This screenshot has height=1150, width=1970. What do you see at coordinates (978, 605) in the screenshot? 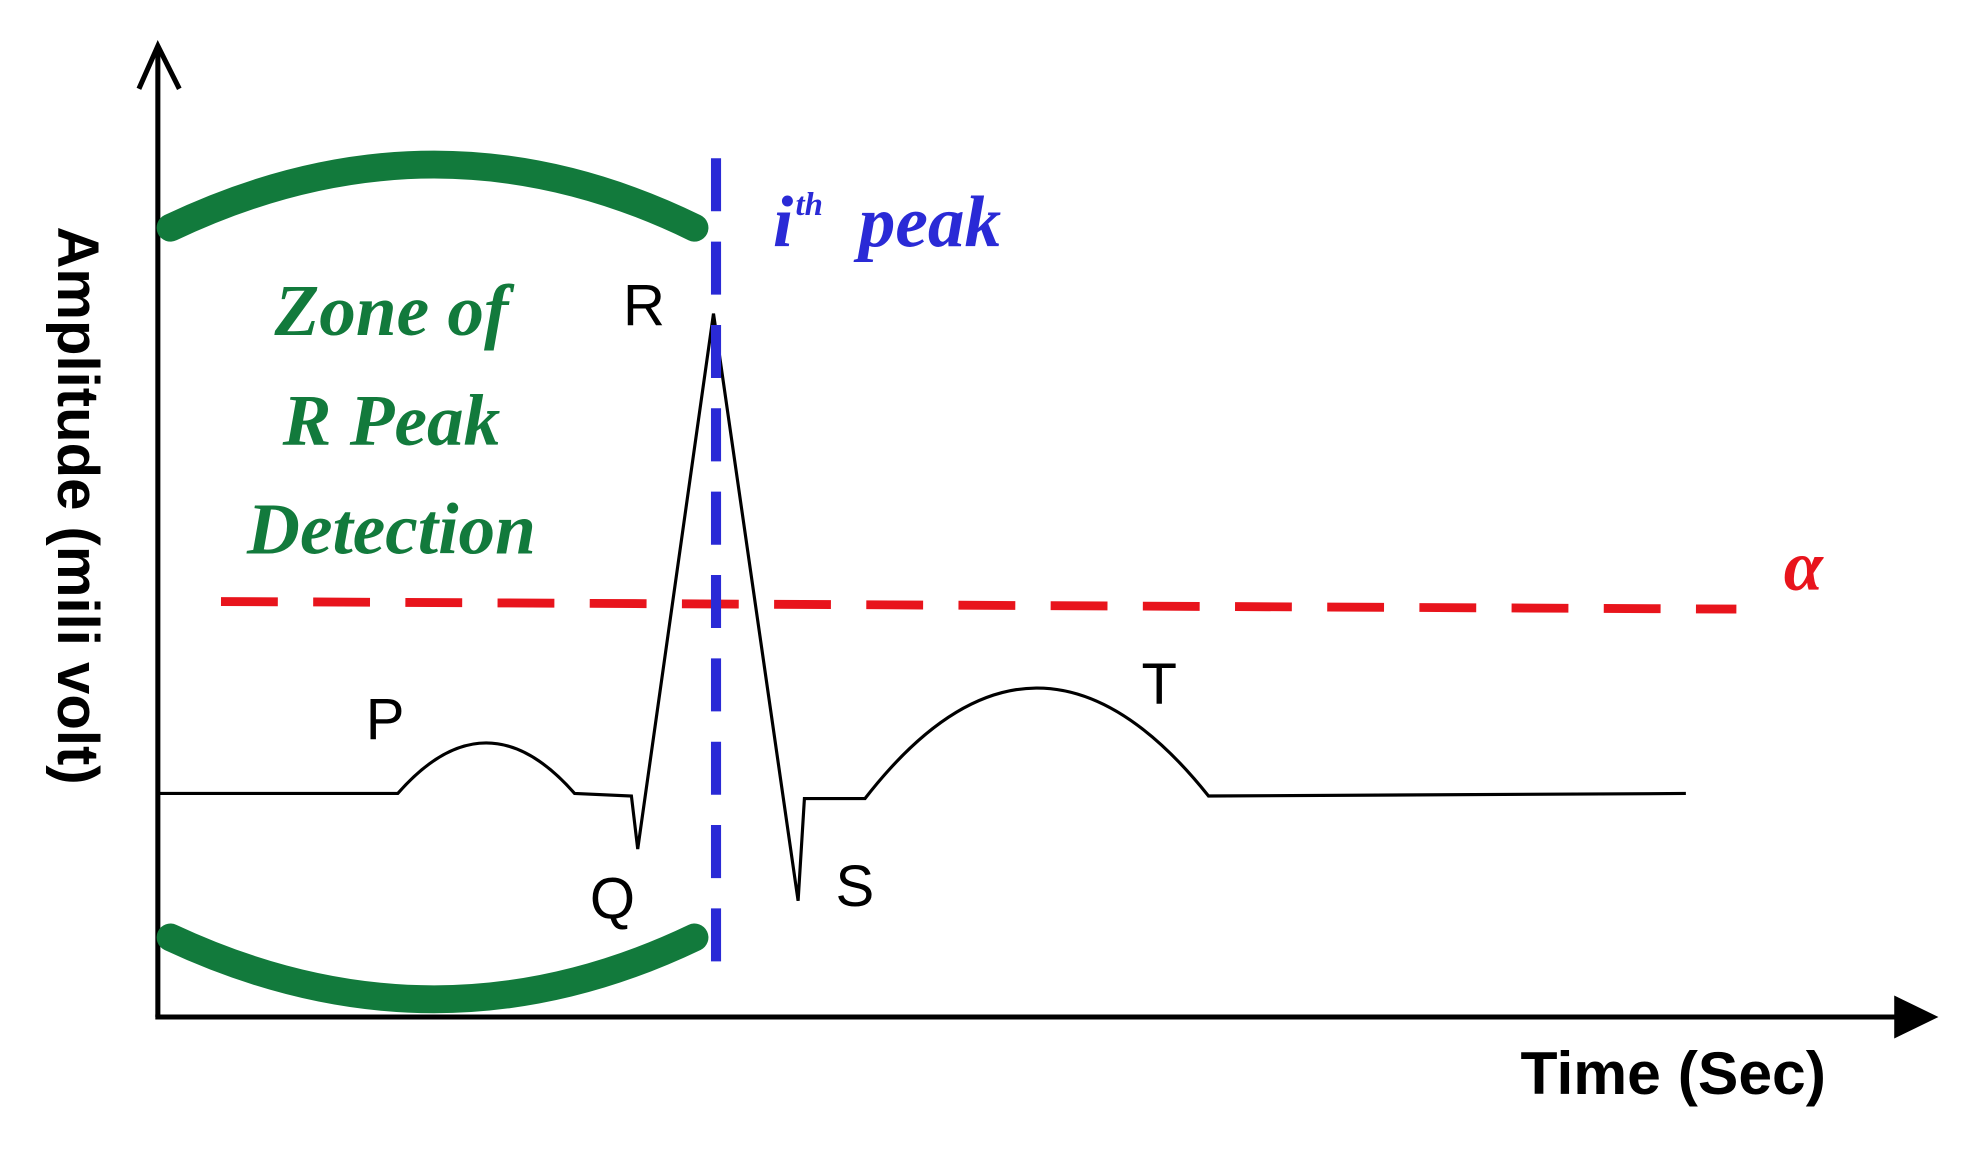
I see `threshold-line` at bounding box center [978, 605].